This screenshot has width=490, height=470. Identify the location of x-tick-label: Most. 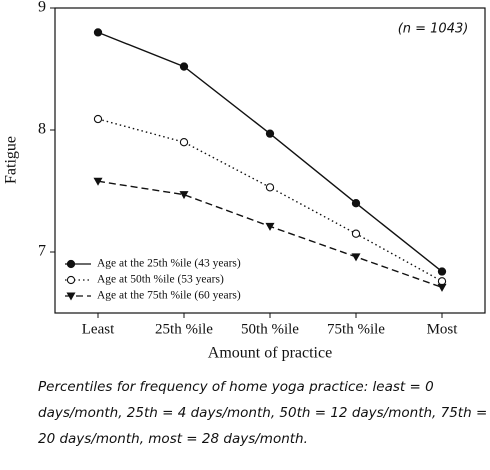
(443, 329).